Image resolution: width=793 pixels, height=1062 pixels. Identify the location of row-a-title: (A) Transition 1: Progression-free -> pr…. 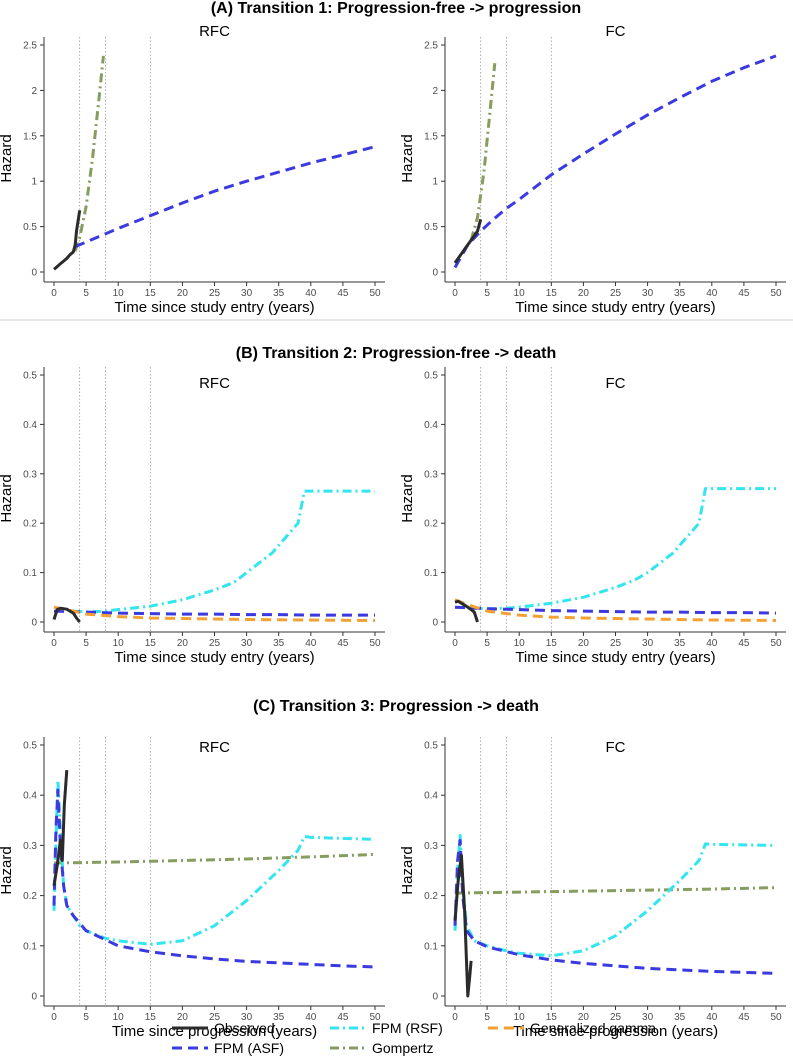
(396, 8).